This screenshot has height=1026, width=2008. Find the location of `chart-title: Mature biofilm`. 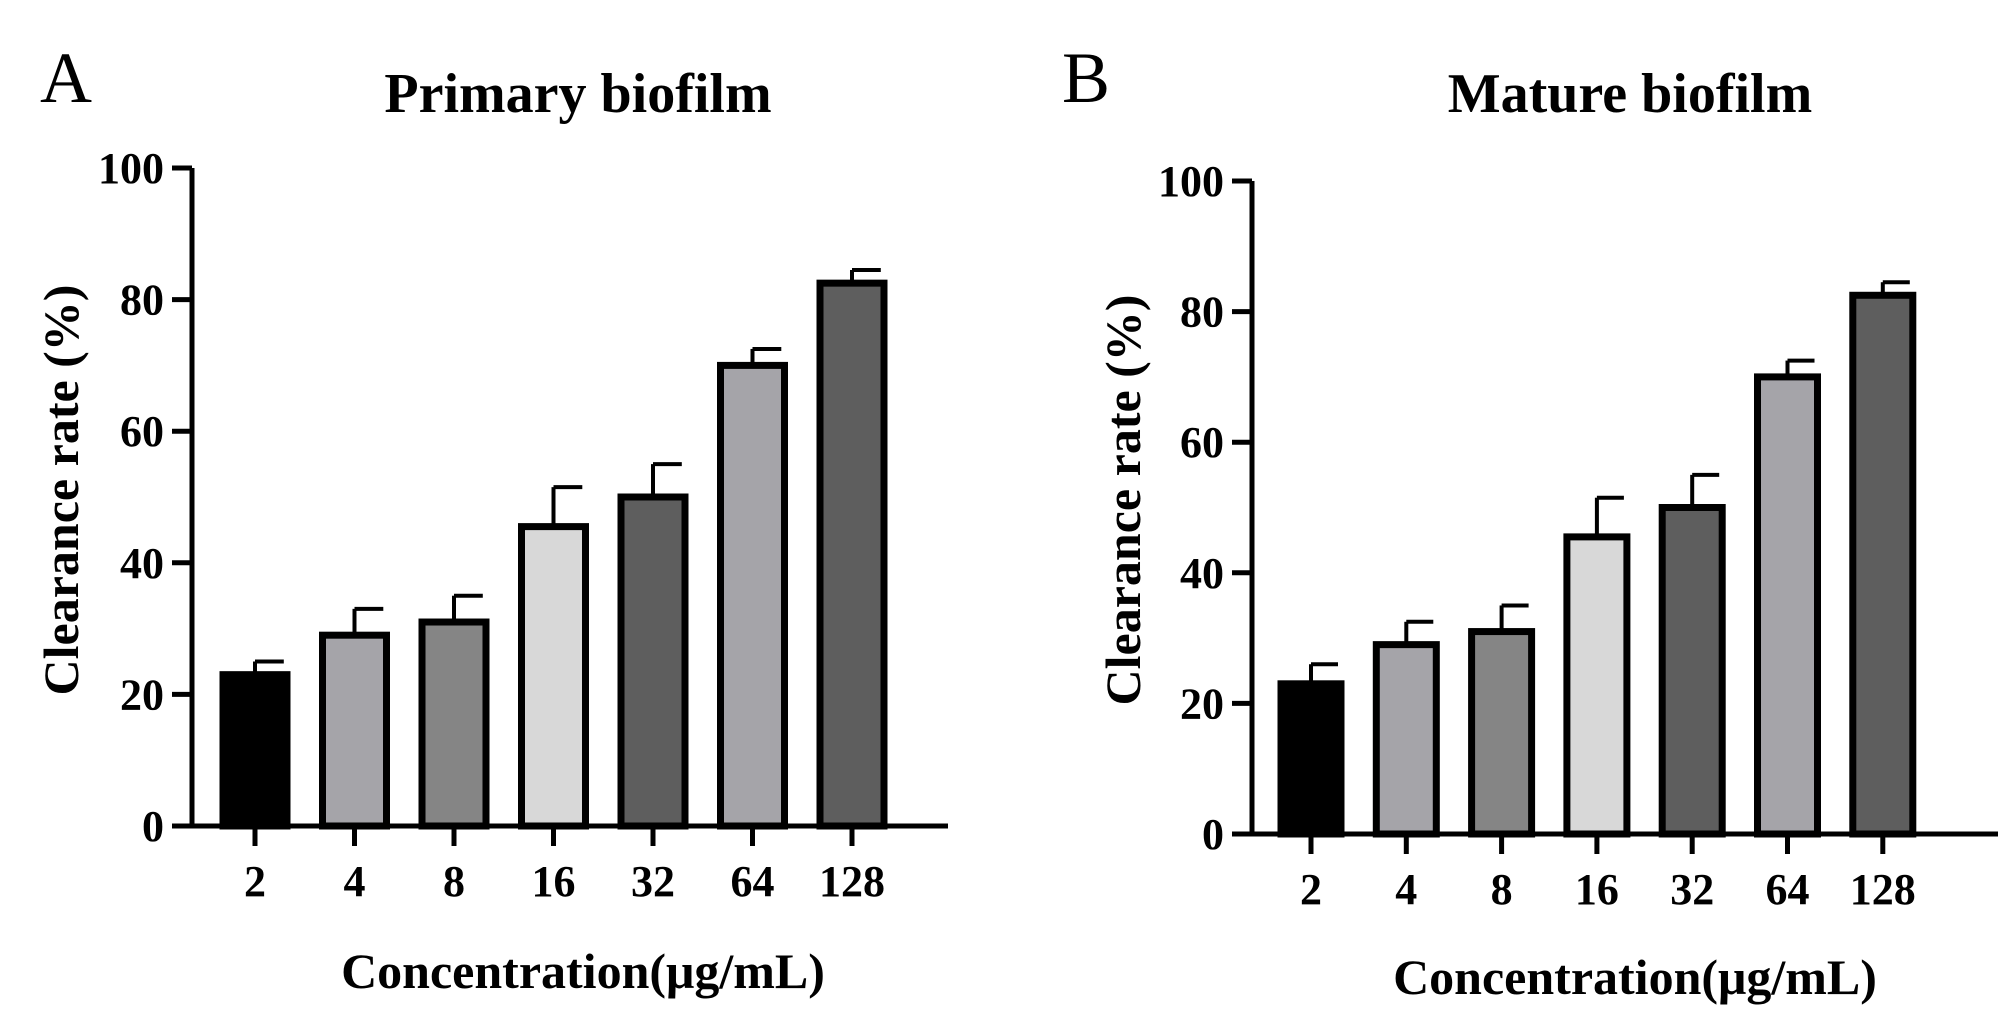

chart-title: Mature biofilm is located at coordinates (1630, 94).